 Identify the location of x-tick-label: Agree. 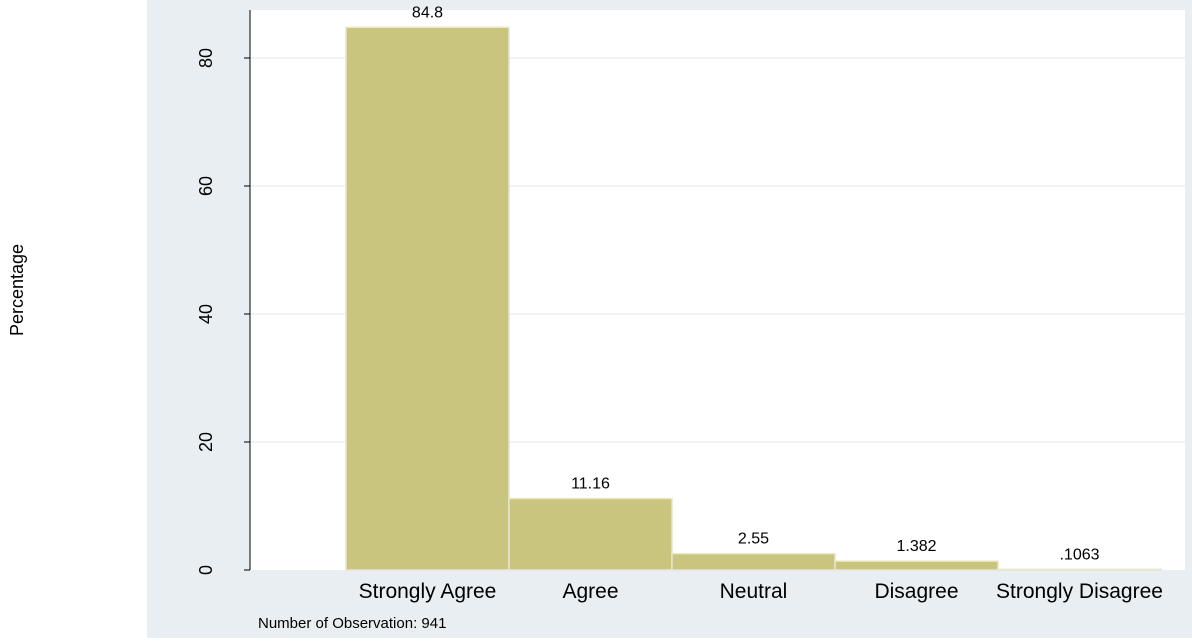
(590, 591).